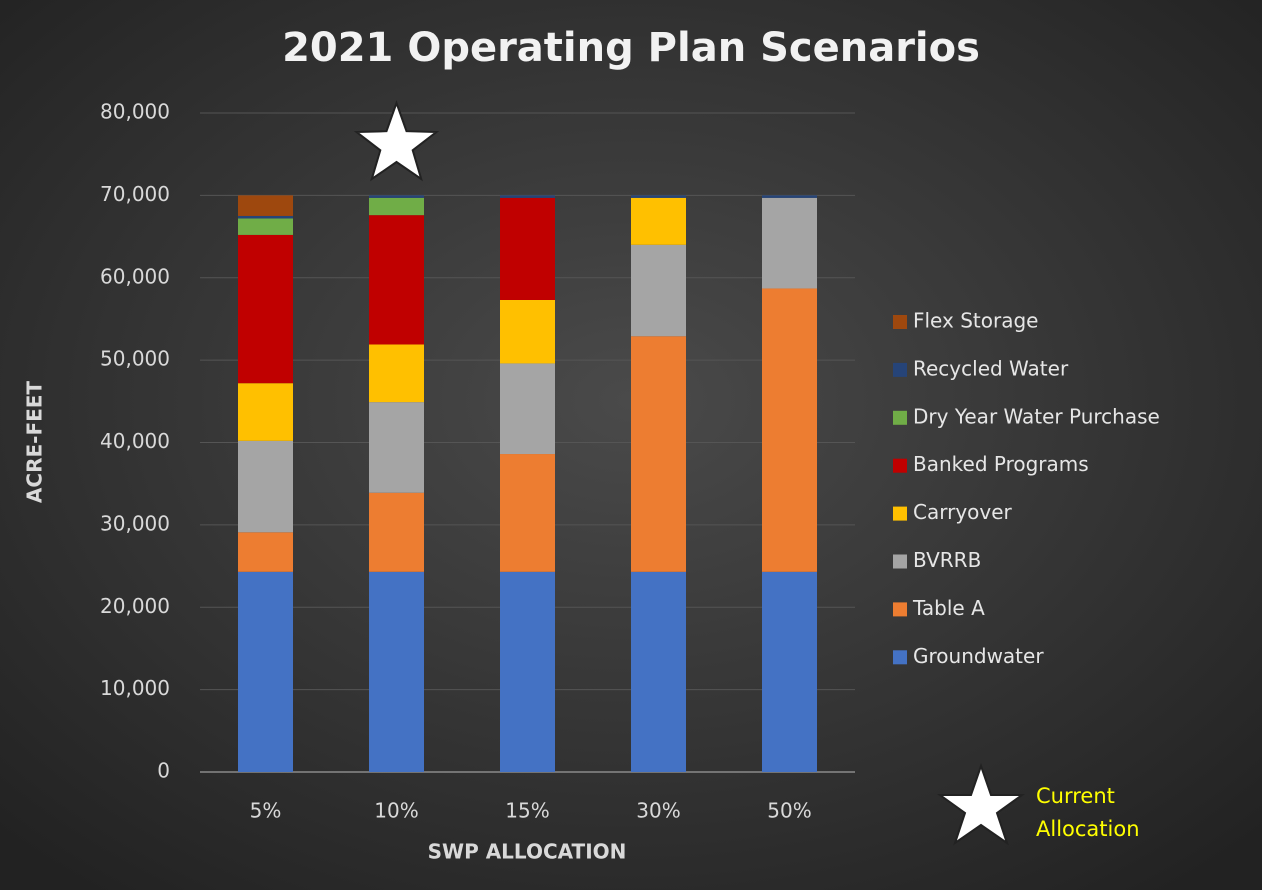  I want to click on y-tick-label: 60,000, so click(135, 276).